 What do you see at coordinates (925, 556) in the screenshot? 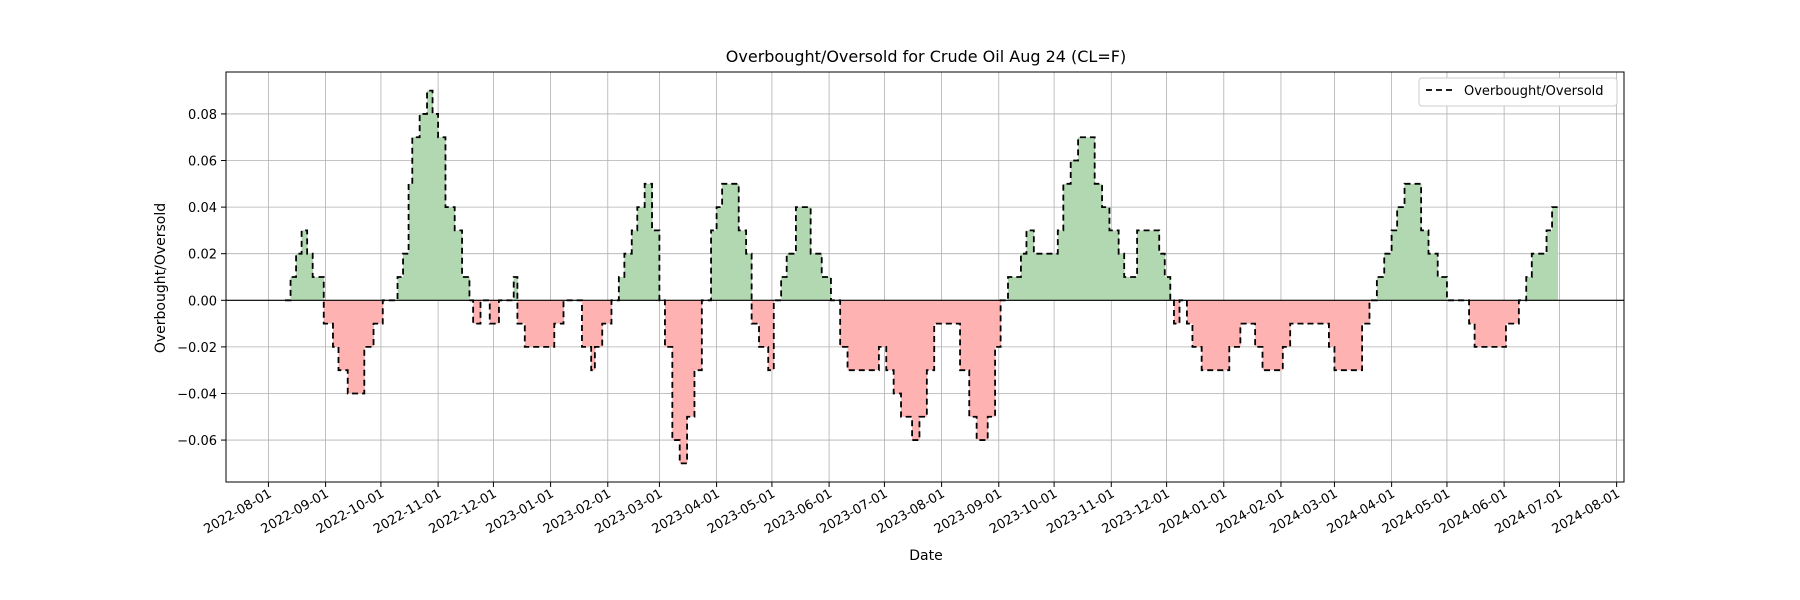
I see `x-axis-label: Date` at bounding box center [925, 556].